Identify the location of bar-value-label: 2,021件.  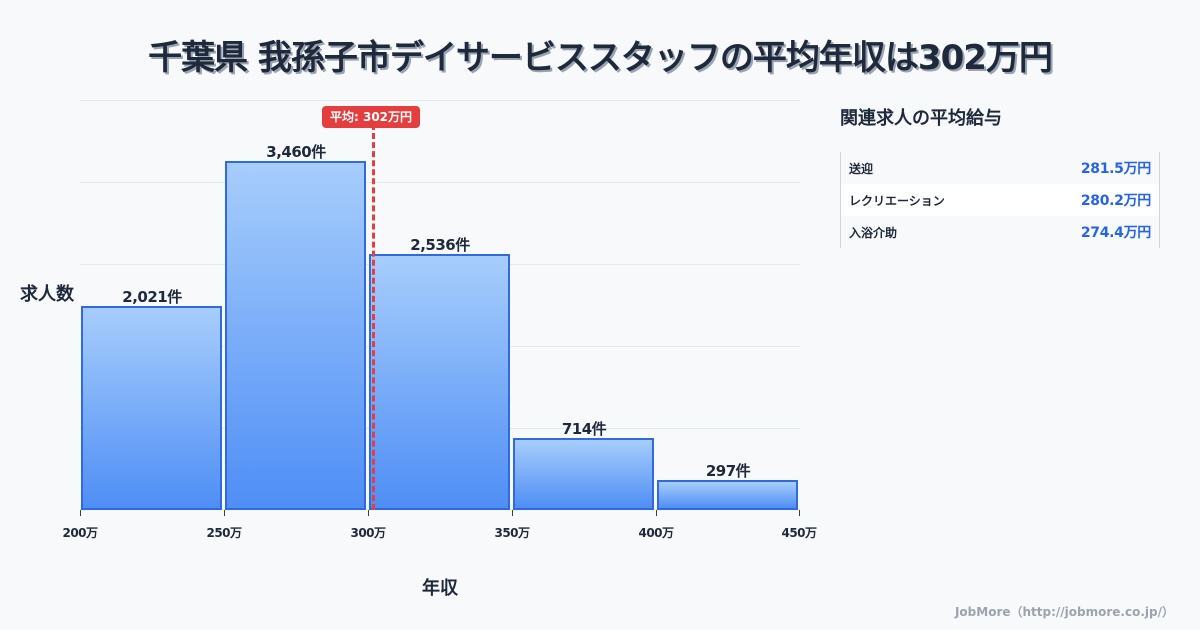
(152, 297).